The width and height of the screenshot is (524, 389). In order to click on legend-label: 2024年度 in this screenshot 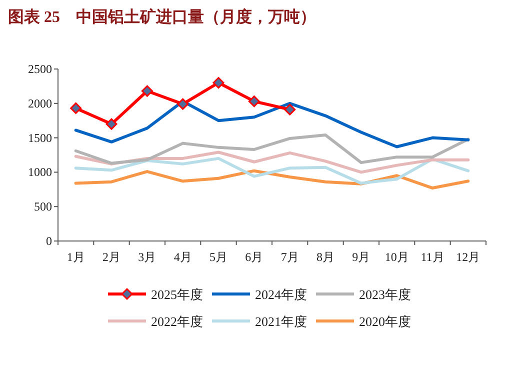, I will do `click(281, 294)`.